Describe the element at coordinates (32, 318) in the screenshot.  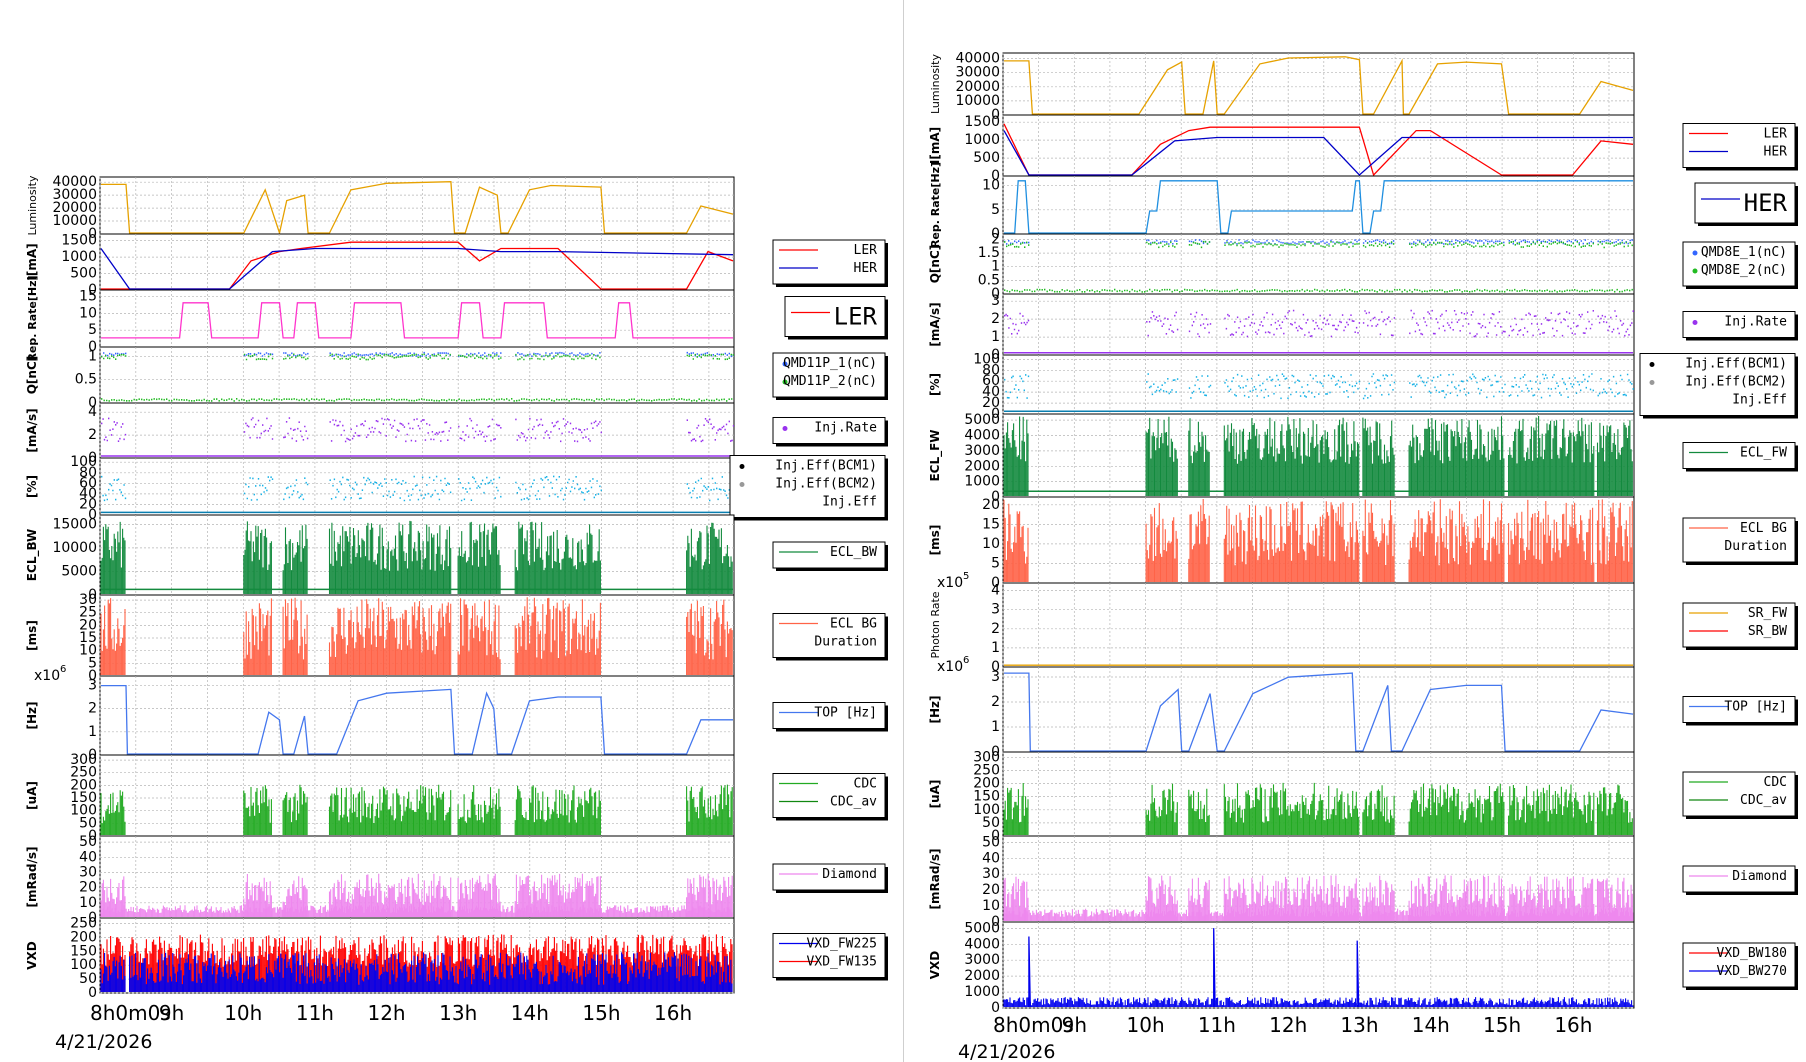
I see `y-axis-label: Rep. Rate[Hz]` at that location.